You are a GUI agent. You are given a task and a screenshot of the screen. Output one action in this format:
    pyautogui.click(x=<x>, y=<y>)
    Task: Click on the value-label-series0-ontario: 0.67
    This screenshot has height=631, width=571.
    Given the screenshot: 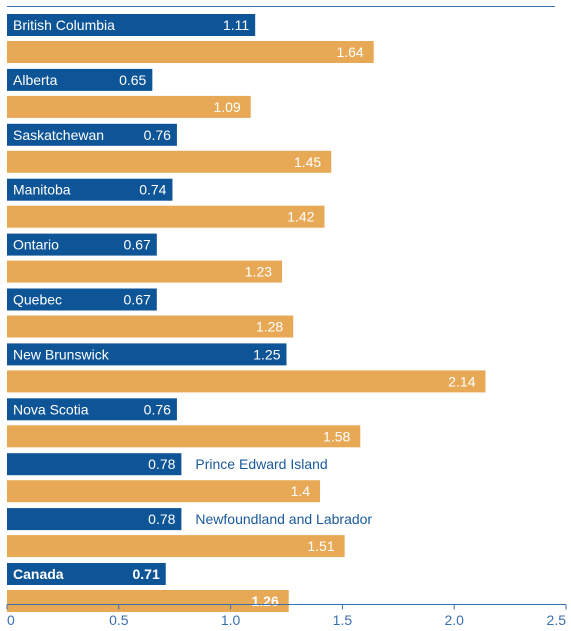 What is the action you would take?
    pyautogui.click(x=137, y=245)
    